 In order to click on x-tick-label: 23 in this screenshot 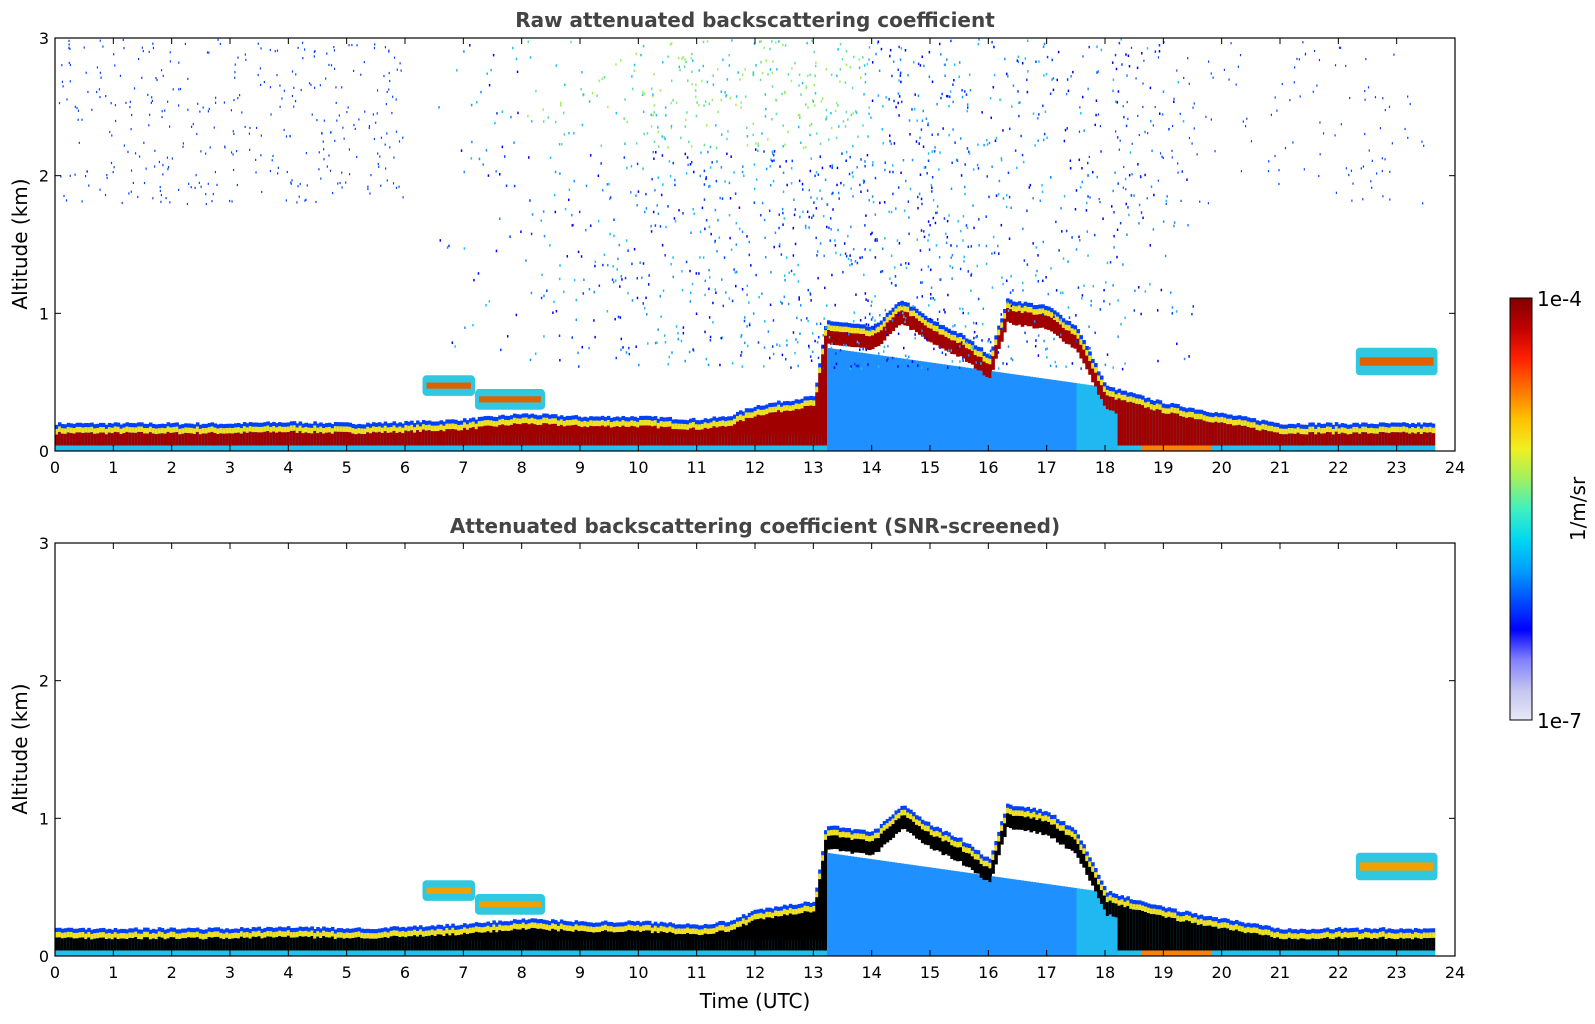, I will do `click(1396, 467)`.